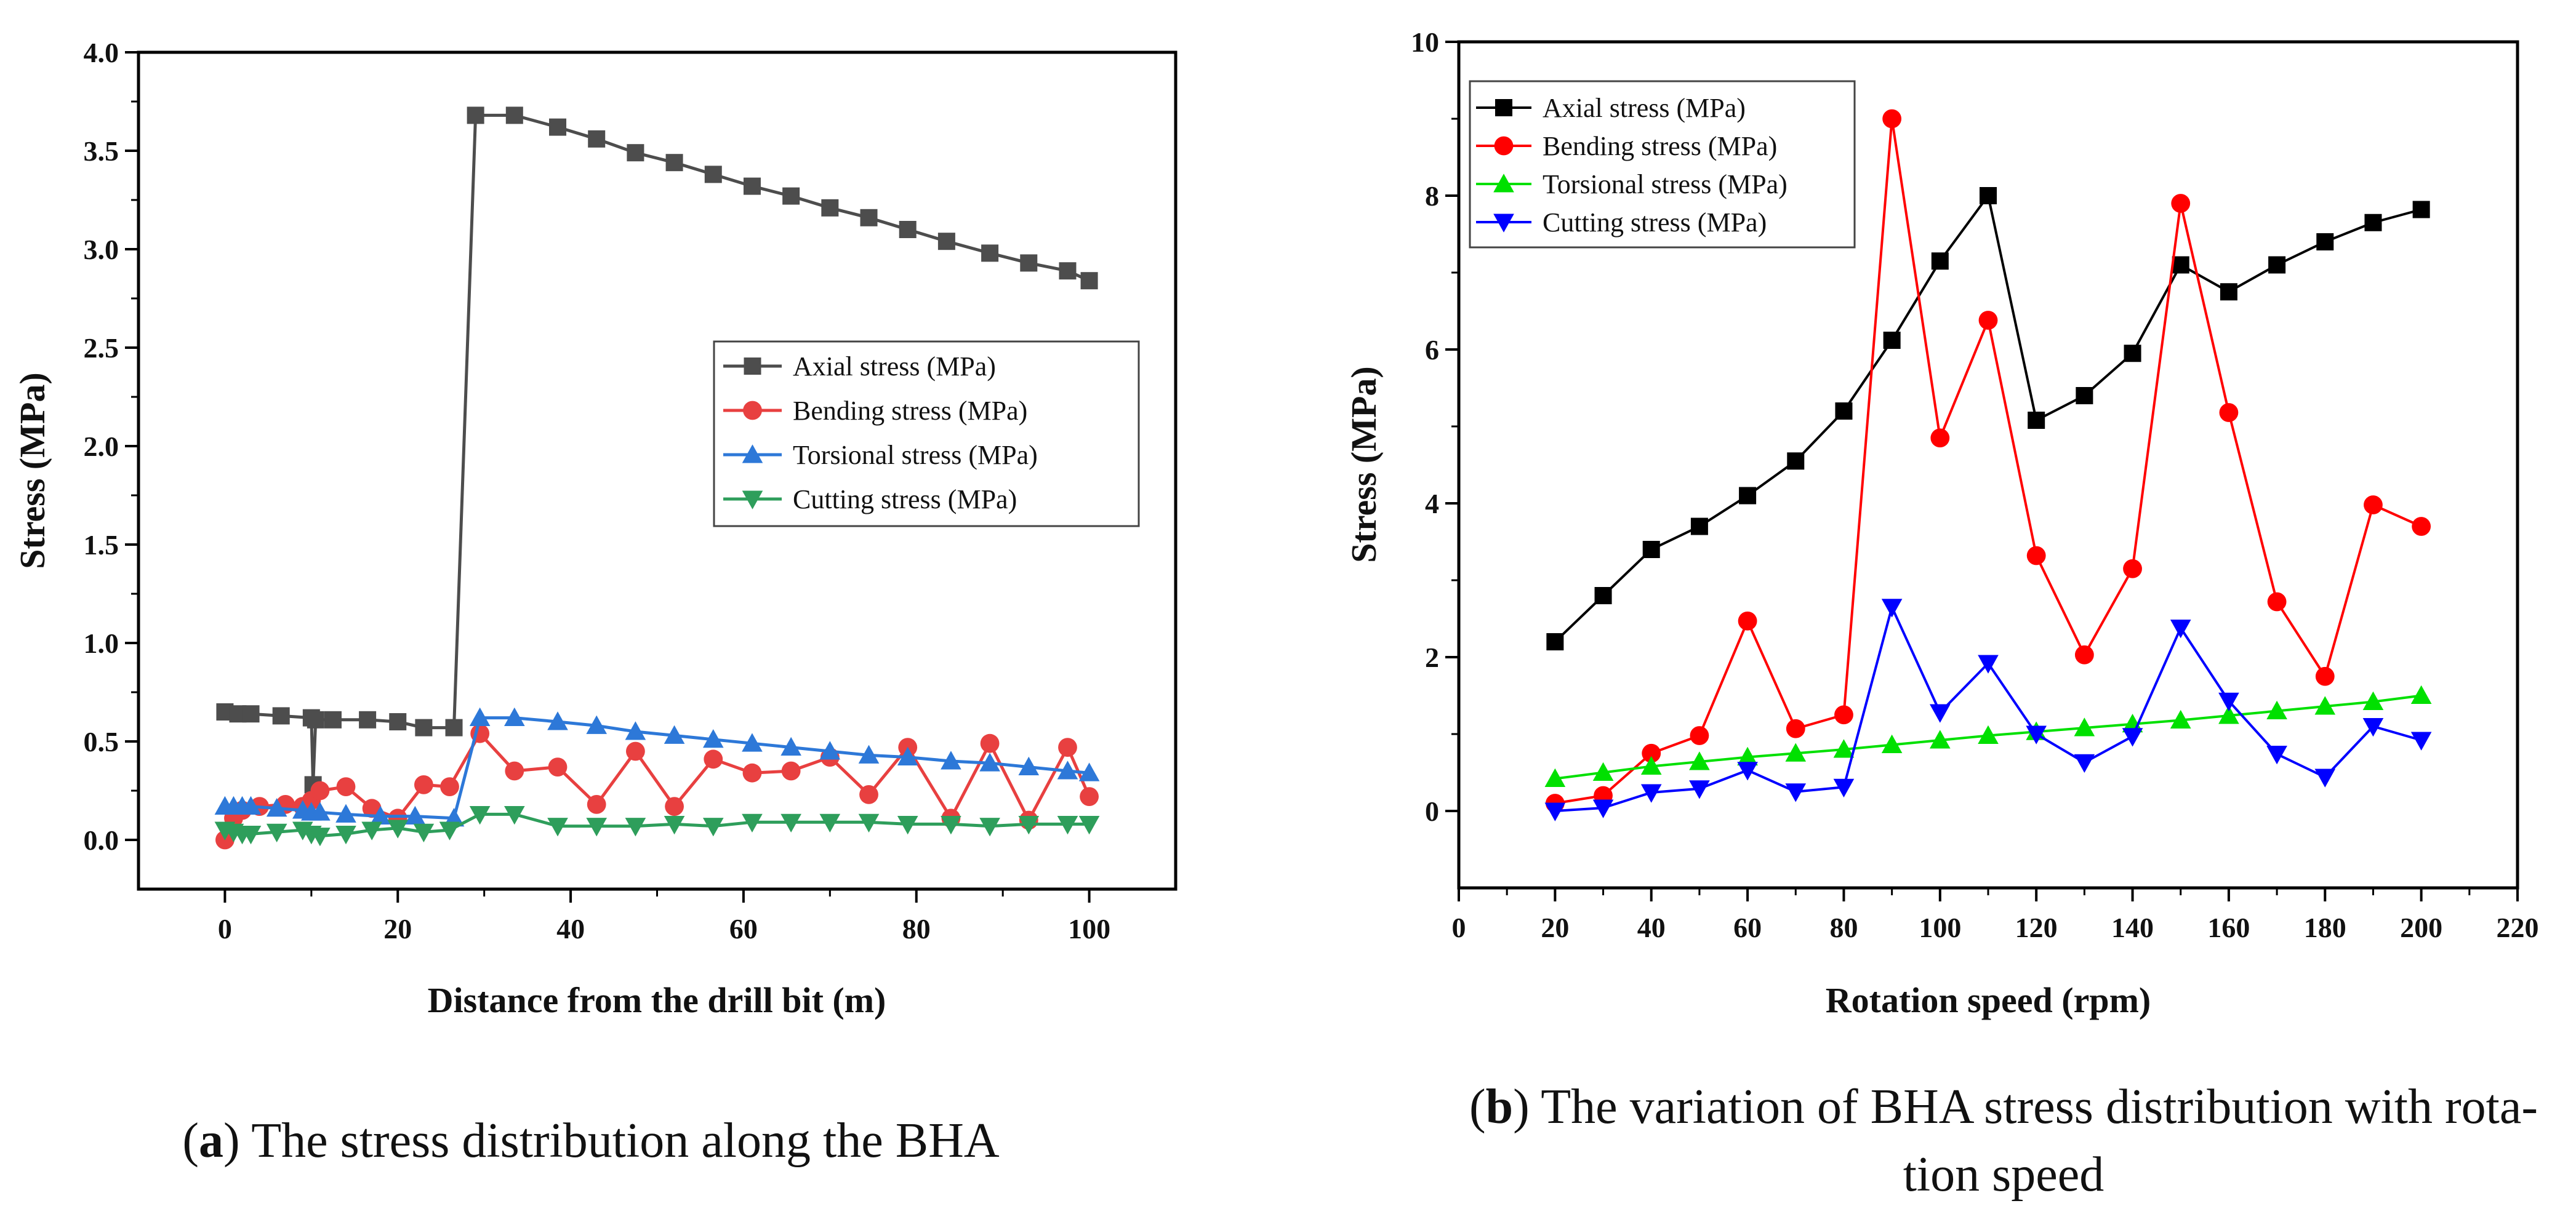 This screenshot has width=2576, height=1214. I want to click on panel-a-y-tick-label-0: 0.0, so click(101, 840).